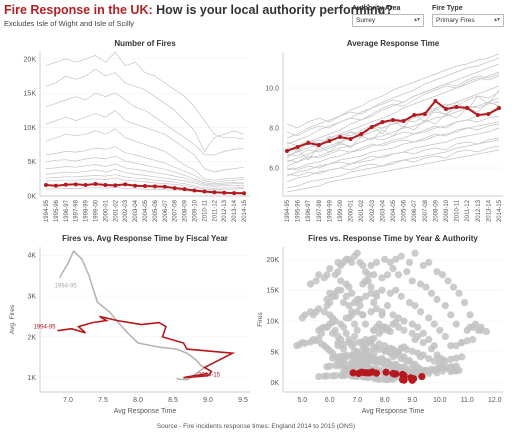 Image resolution: width=512 pixels, height=436 pixels. Describe the element at coordinates (186, 210) in the screenshot. I see `fires-x-tick-label: 2008-09` at that location.